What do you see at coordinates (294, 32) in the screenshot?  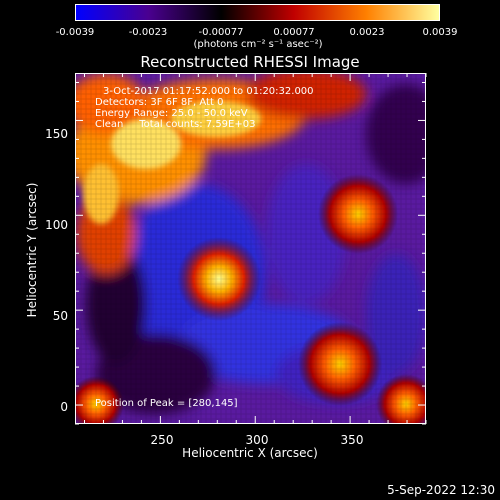 I see `colorbar-tick-label: 0.00077` at bounding box center [294, 32].